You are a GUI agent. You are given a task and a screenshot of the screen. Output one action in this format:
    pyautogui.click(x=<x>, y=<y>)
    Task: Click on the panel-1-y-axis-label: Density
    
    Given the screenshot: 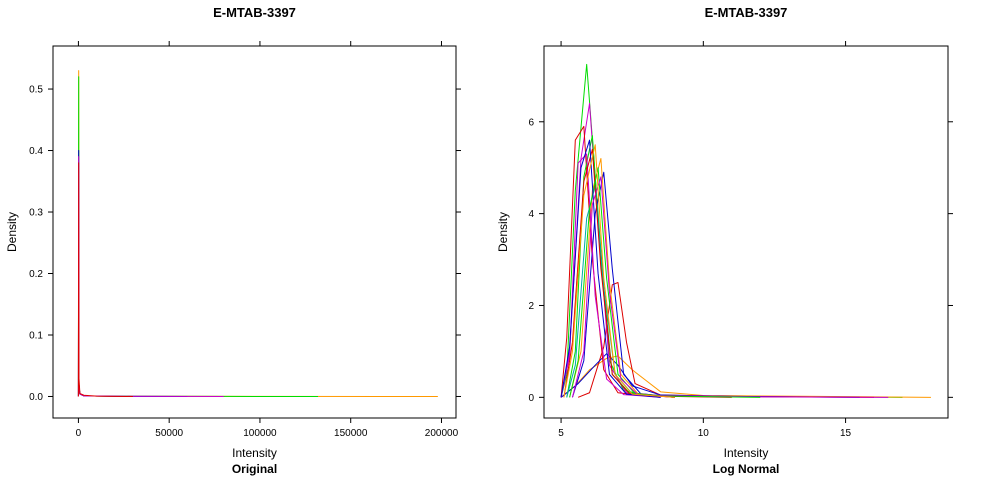 What is the action you would take?
    pyautogui.click(x=12, y=232)
    